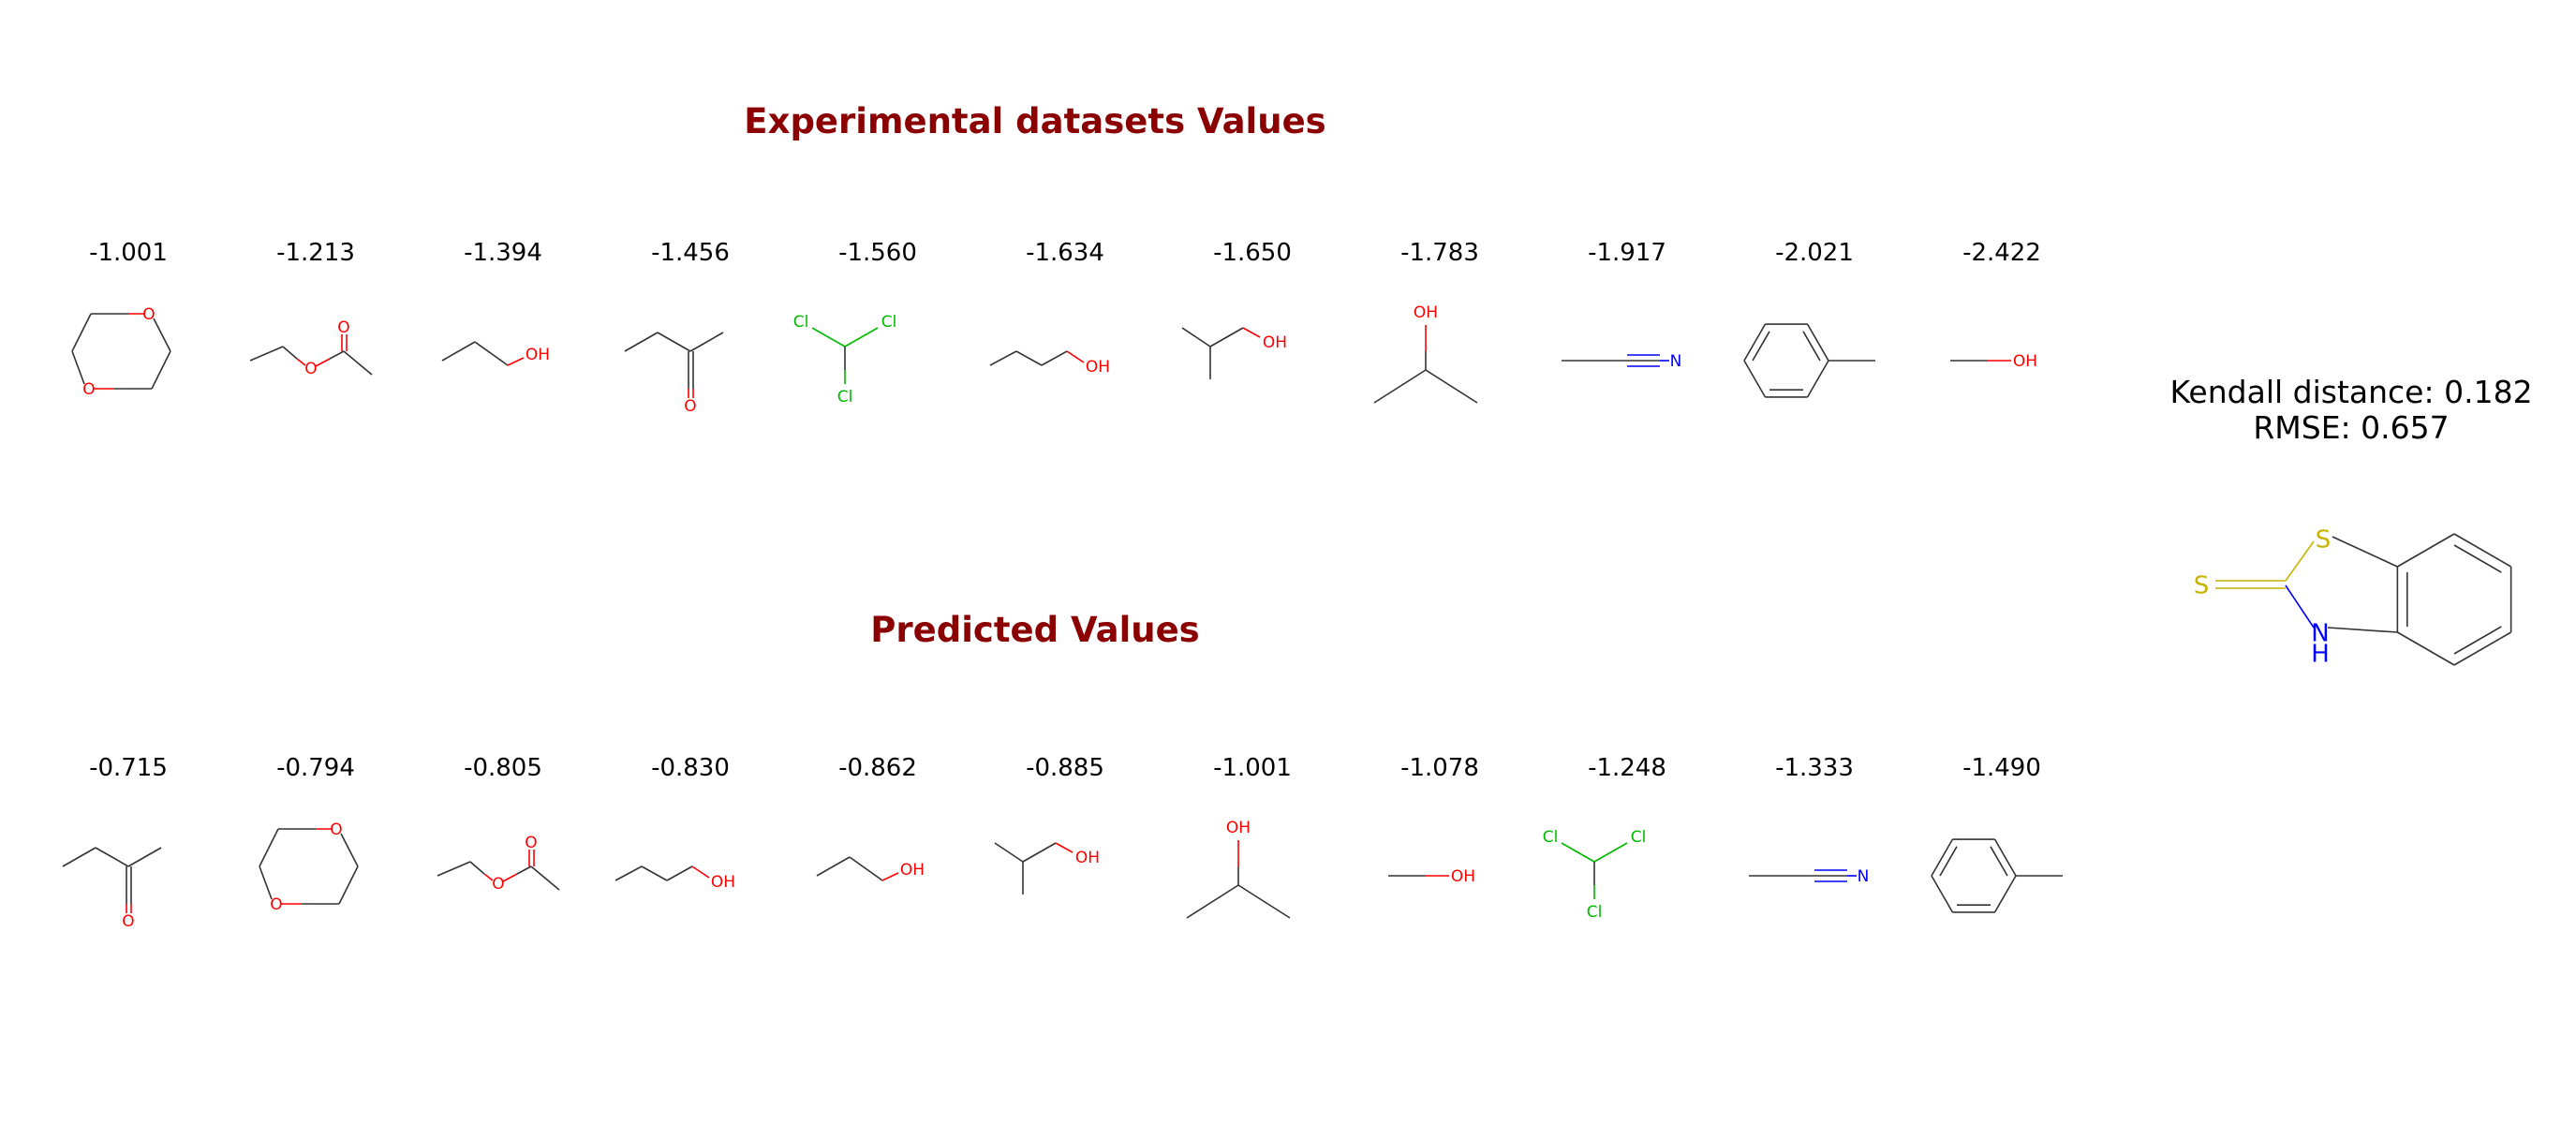  What do you see at coordinates (2351, 427) in the screenshot?
I see `rmse-value: RMSE: 0.657` at bounding box center [2351, 427].